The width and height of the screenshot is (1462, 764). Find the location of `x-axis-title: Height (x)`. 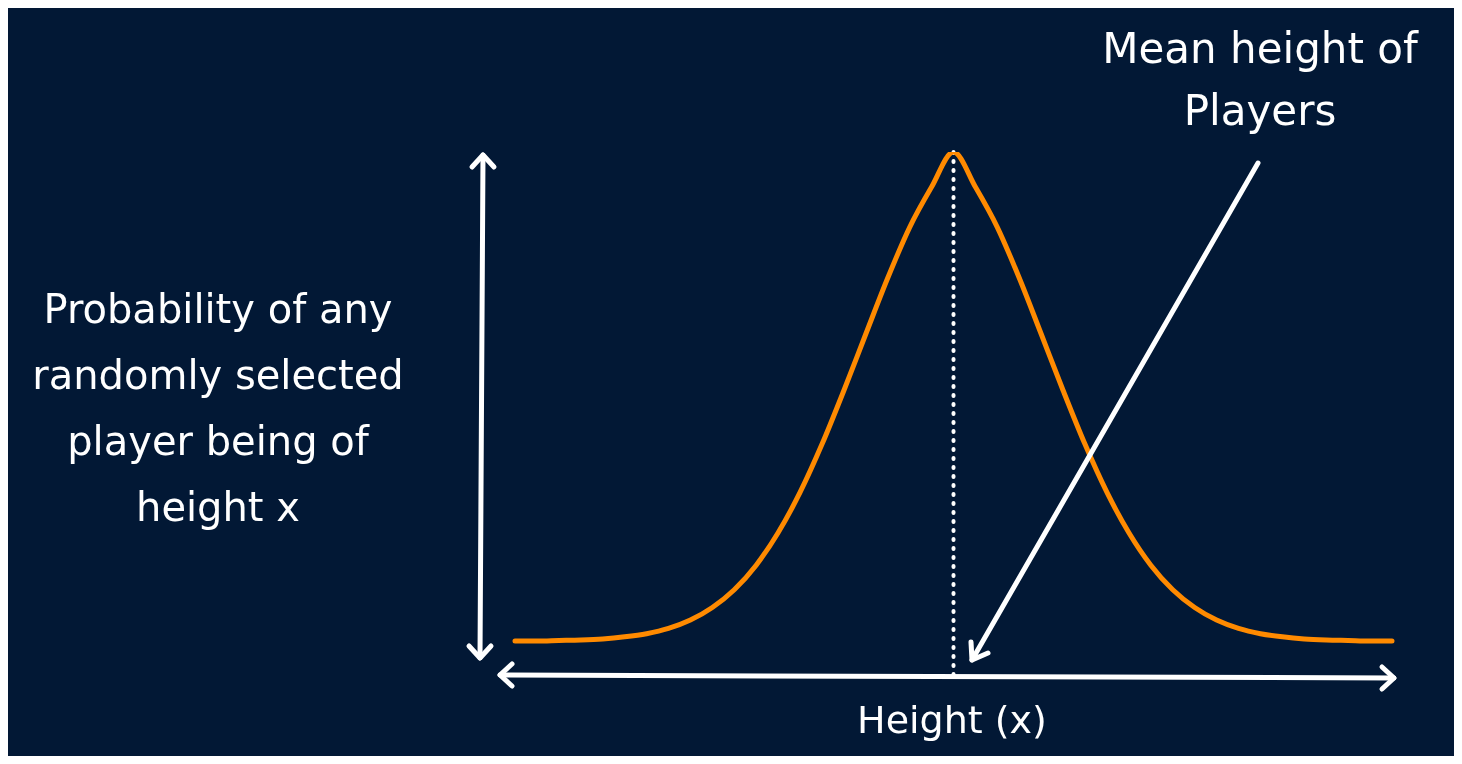

x-axis-title: Height (x) is located at coordinates (952, 720).